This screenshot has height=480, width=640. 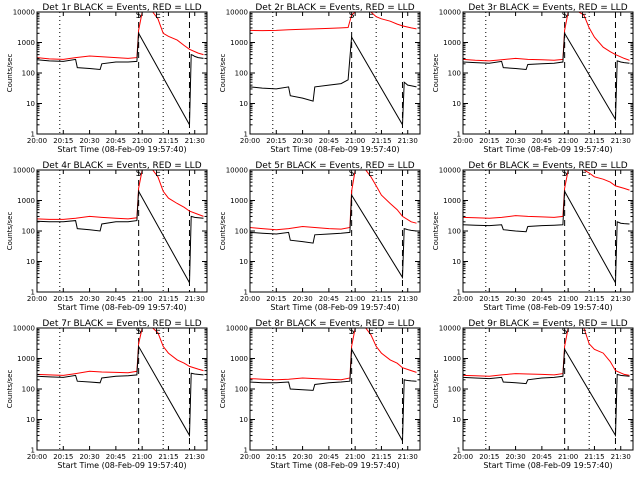 I want to click on chart-2-ylabel: Counts/sec, so click(x=223, y=73).